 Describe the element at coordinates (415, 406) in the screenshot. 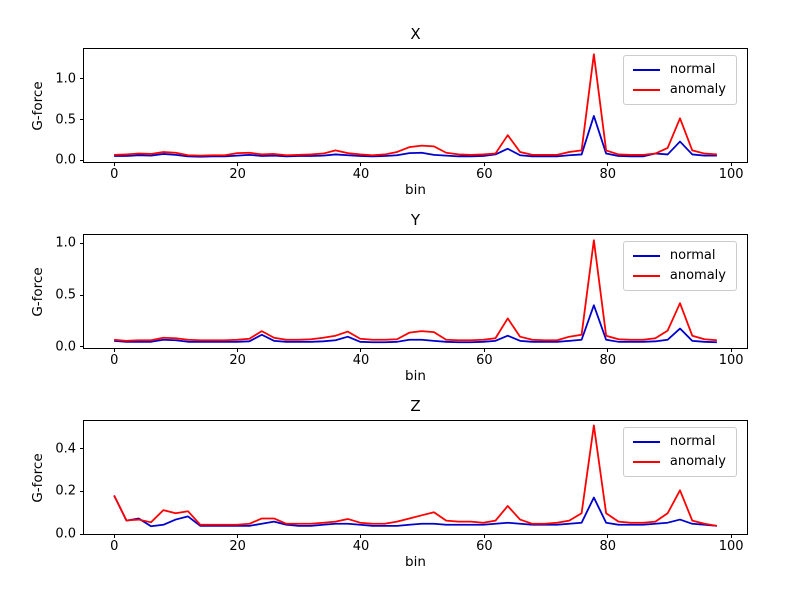

I see `subplot-title: Z` at that location.